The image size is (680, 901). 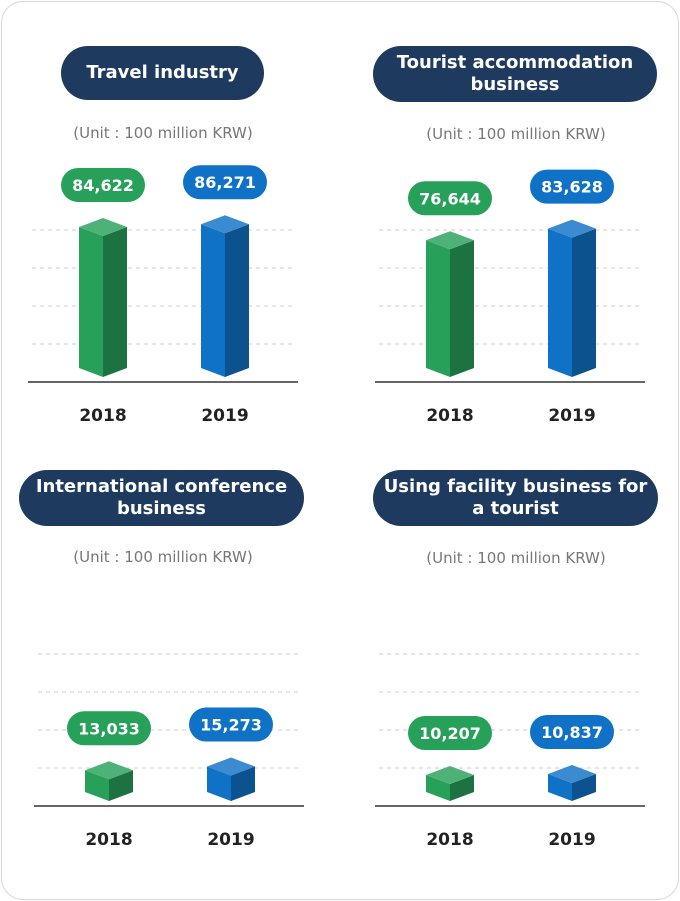 I want to click on chart-title: Using facility business for a tourist, so click(x=515, y=498).